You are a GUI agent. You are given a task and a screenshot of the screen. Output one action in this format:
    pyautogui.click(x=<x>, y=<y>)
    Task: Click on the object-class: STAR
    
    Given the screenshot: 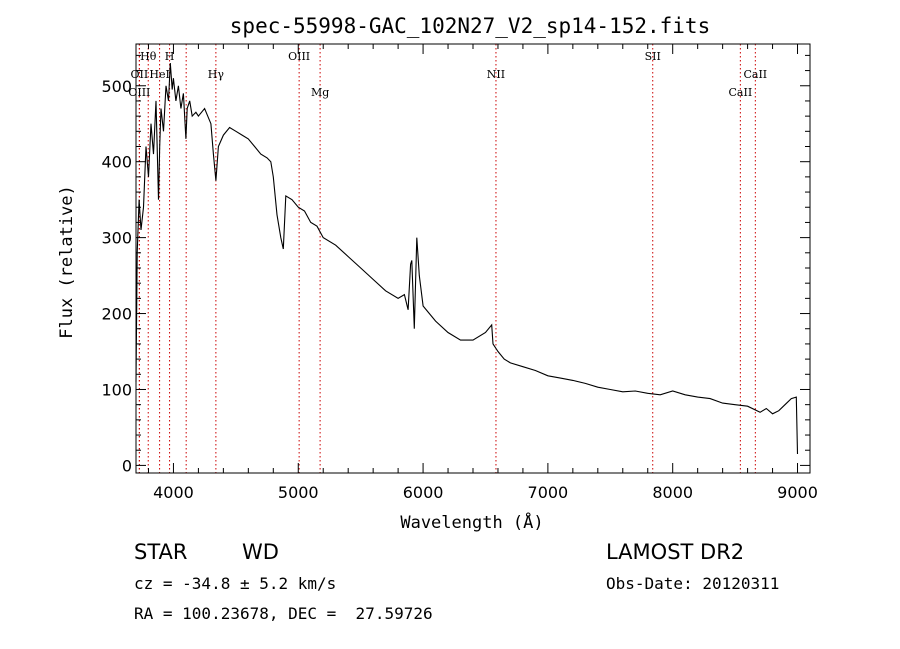 What is the action you would take?
    pyautogui.click(x=161, y=552)
    